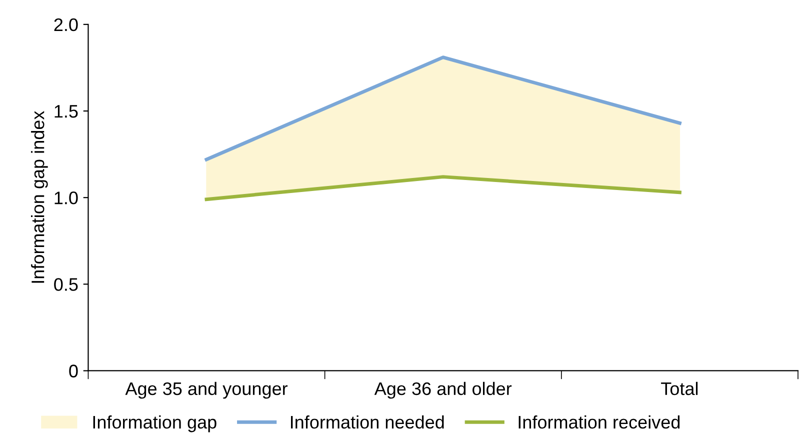 This screenshot has height=444, width=802. I want to click on x-tick-label: Age 35 and younger, so click(206, 390).